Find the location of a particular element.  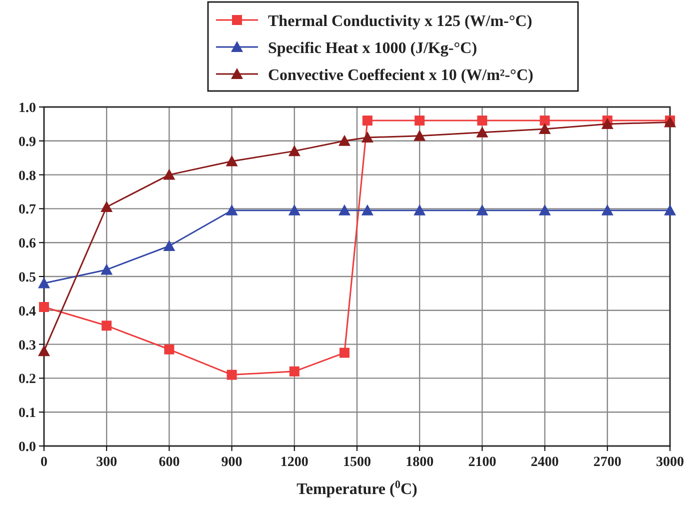

y-tick-label: 1.0 is located at coordinates (27, 108).